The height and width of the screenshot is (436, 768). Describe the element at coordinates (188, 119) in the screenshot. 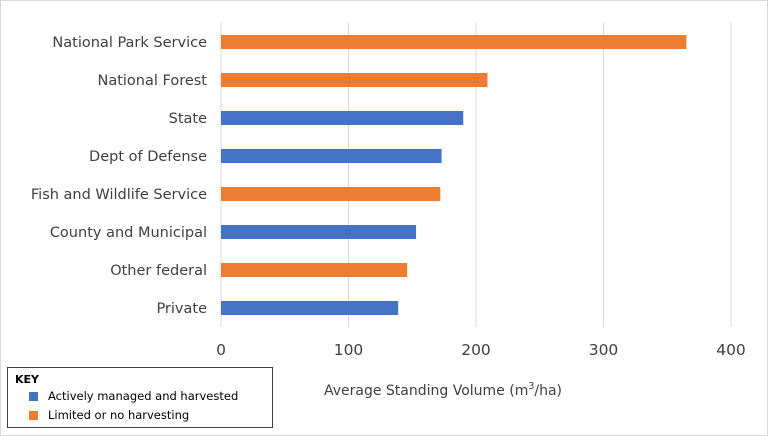

I see `category-label: State` at that location.